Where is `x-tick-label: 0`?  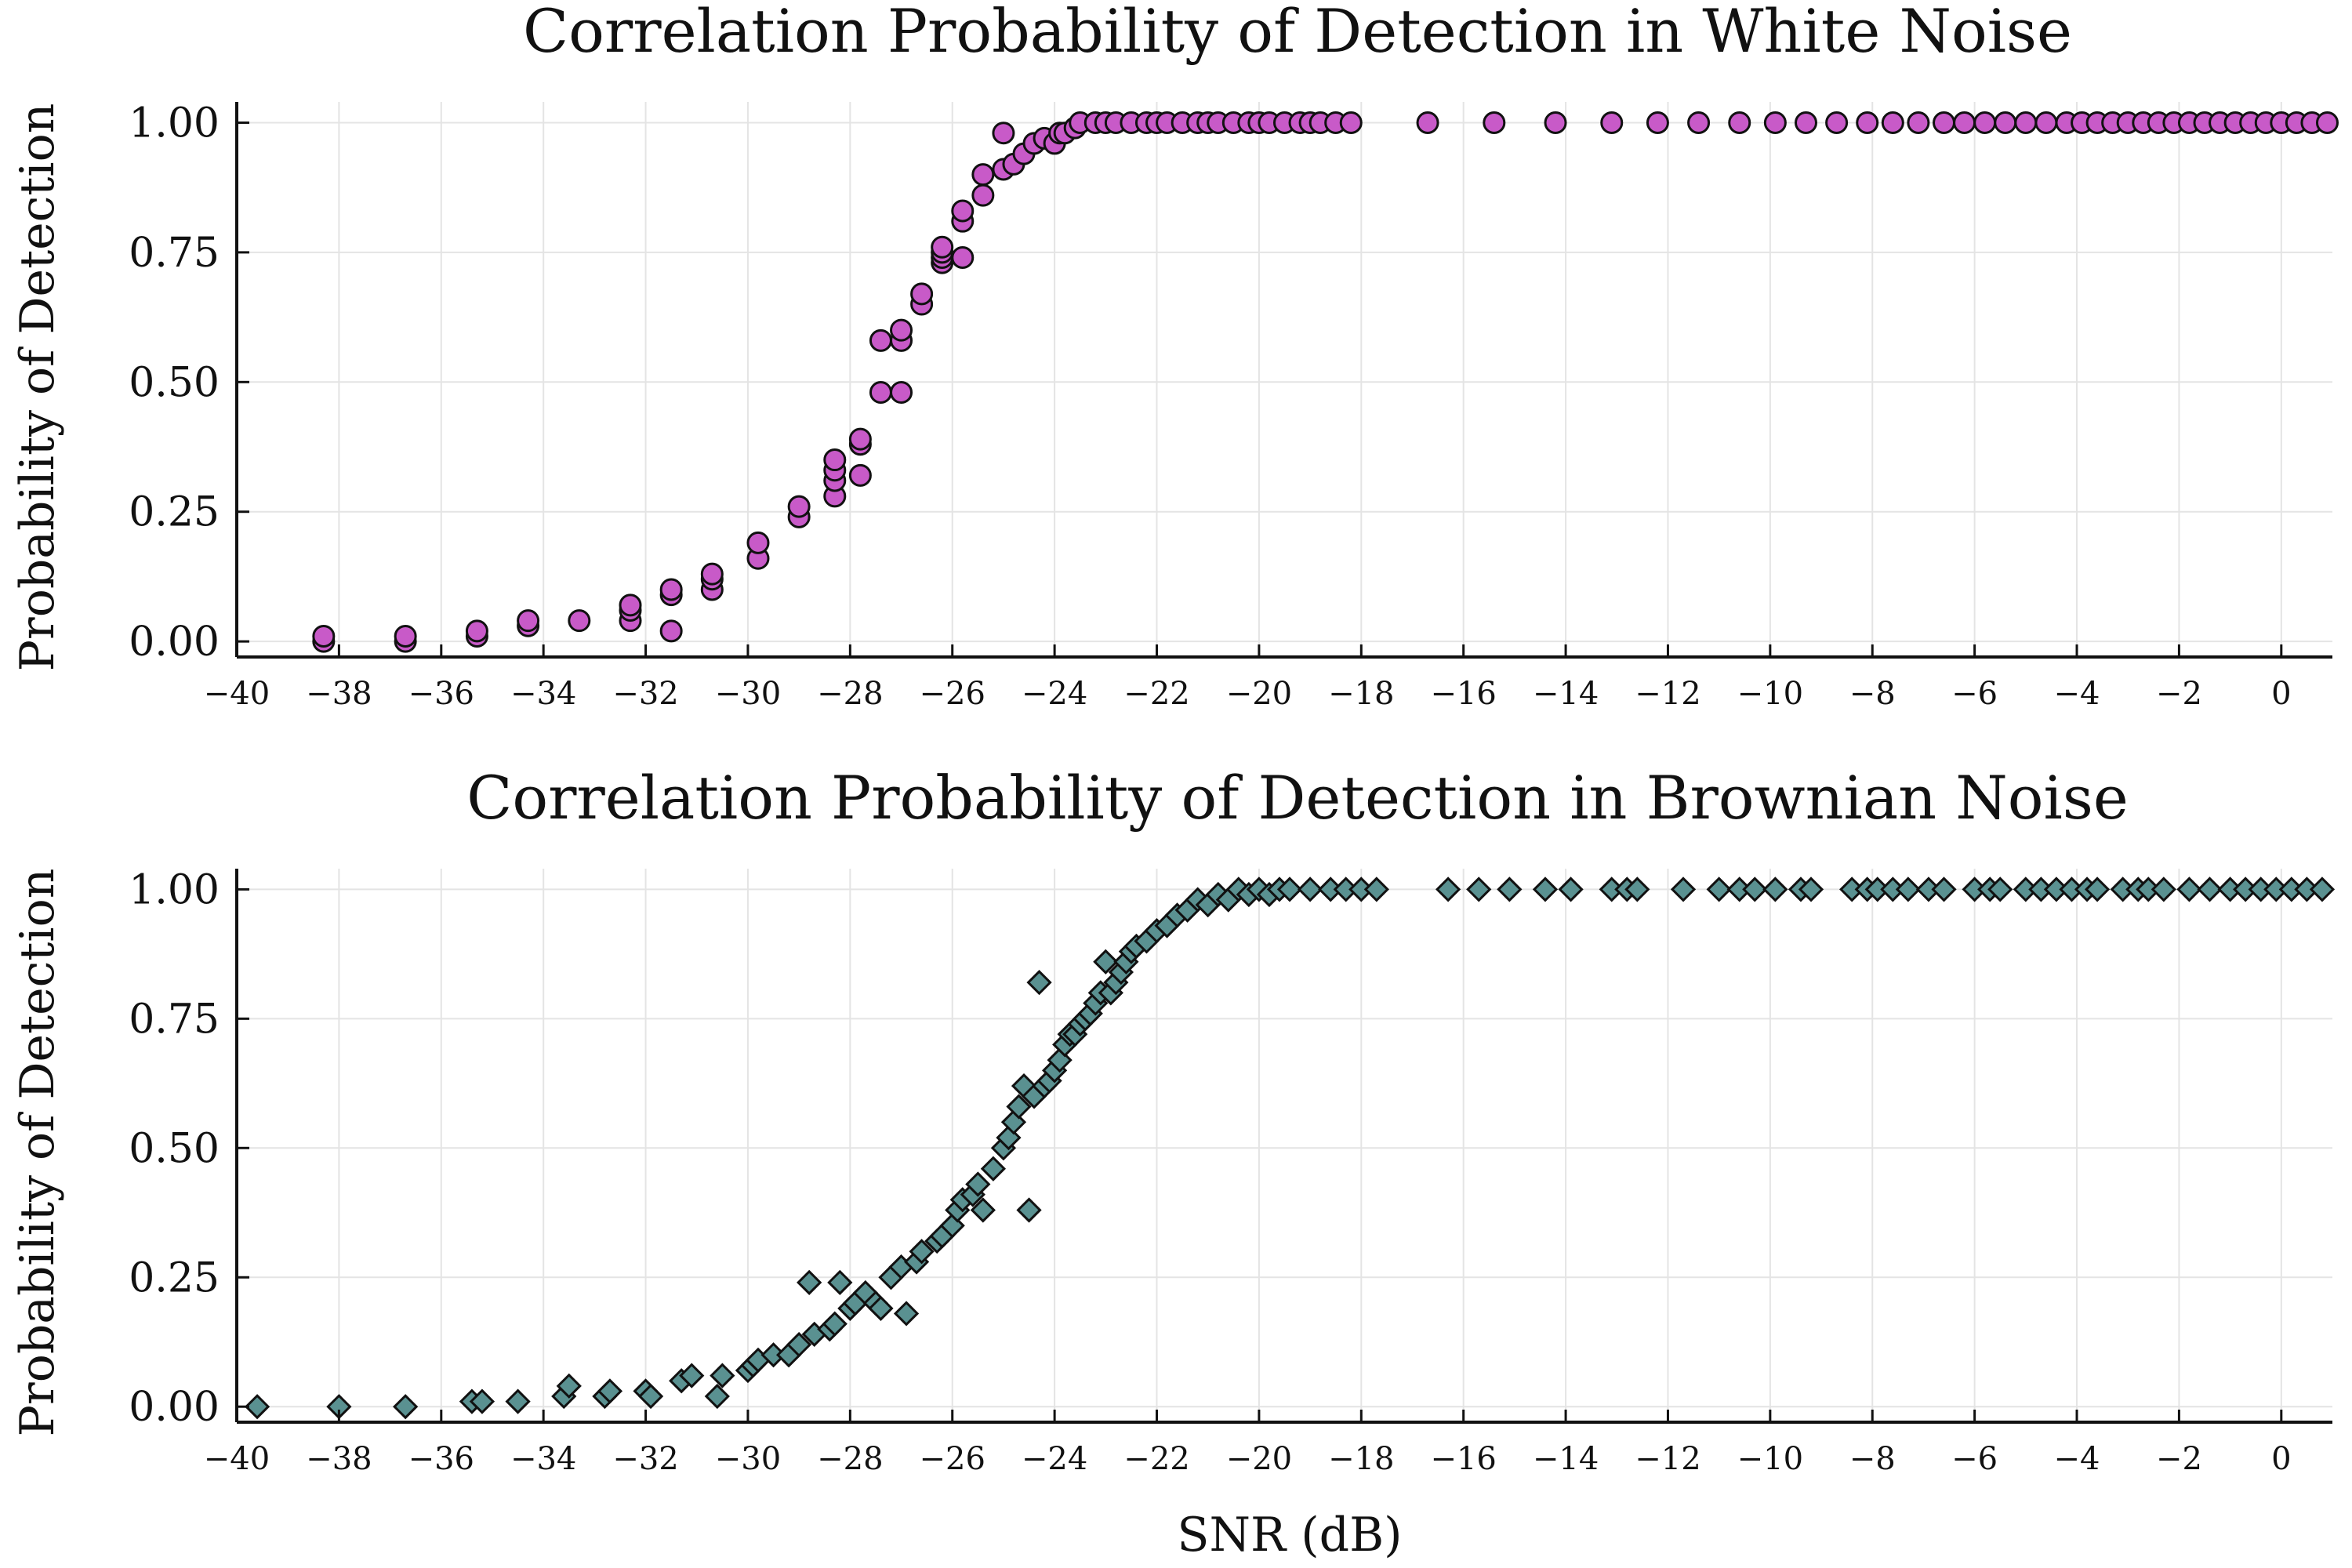 x-tick-label: 0 is located at coordinates (2281, 694).